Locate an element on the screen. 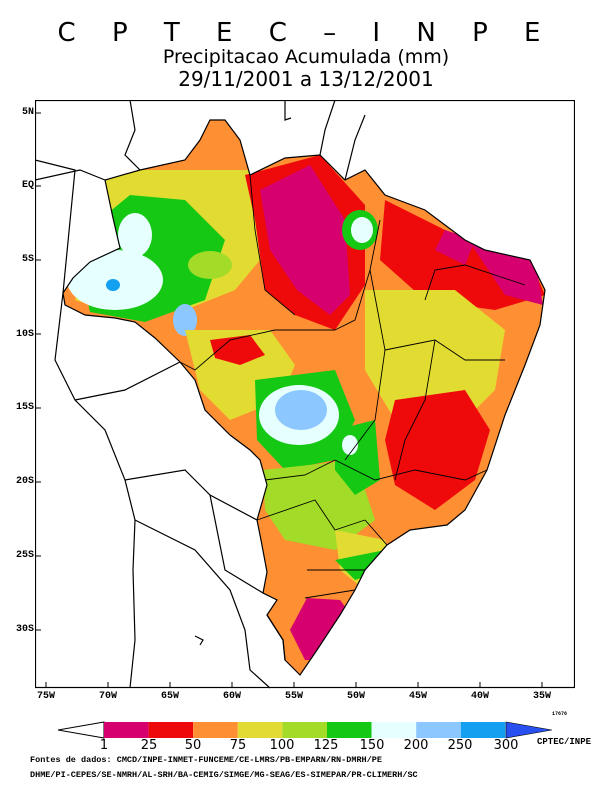 This screenshot has width=612, height=792. border-amazonas-para is located at coordinates (272, 245).